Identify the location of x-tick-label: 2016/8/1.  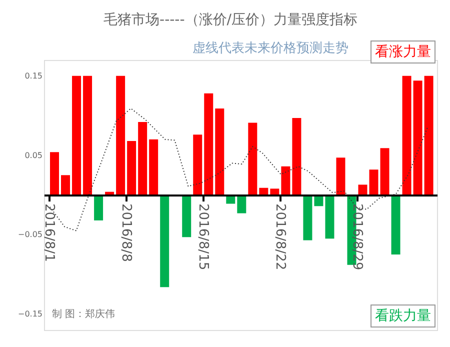
(49, 233).